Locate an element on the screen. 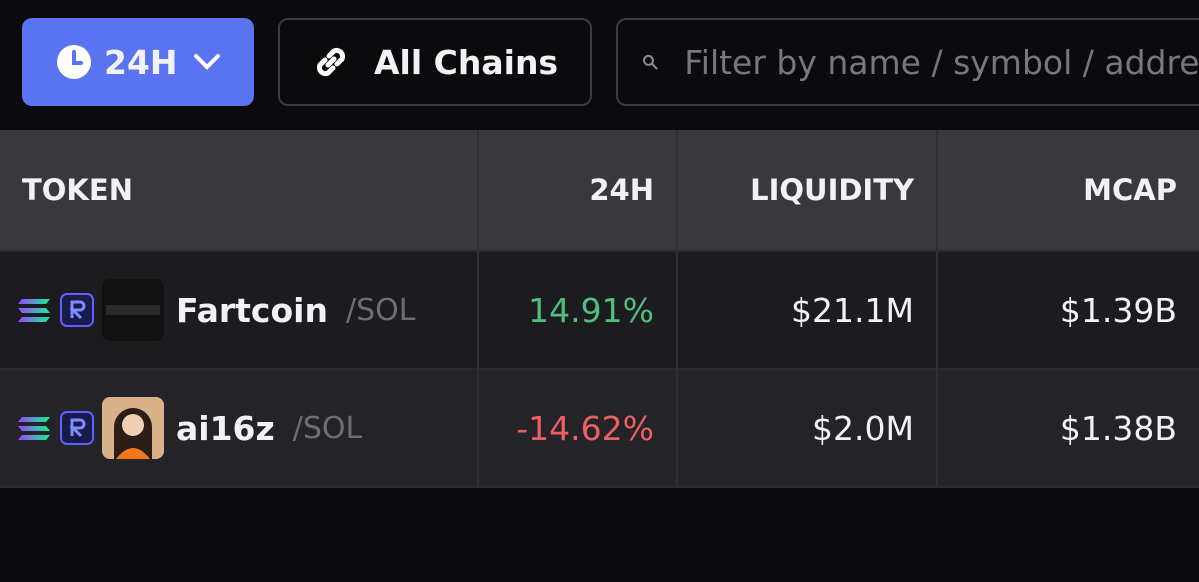 The width and height of the screenshot is (1199, 582). search-input: Filter by name / symbol / address is located at coordinates (907, 62).